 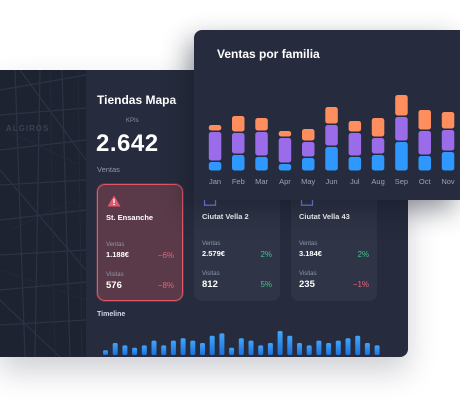 What do you see at coordinates (448, 181) in the screenshot?
I see `x-tick-label: Nov` at bounding box center [448, 181].